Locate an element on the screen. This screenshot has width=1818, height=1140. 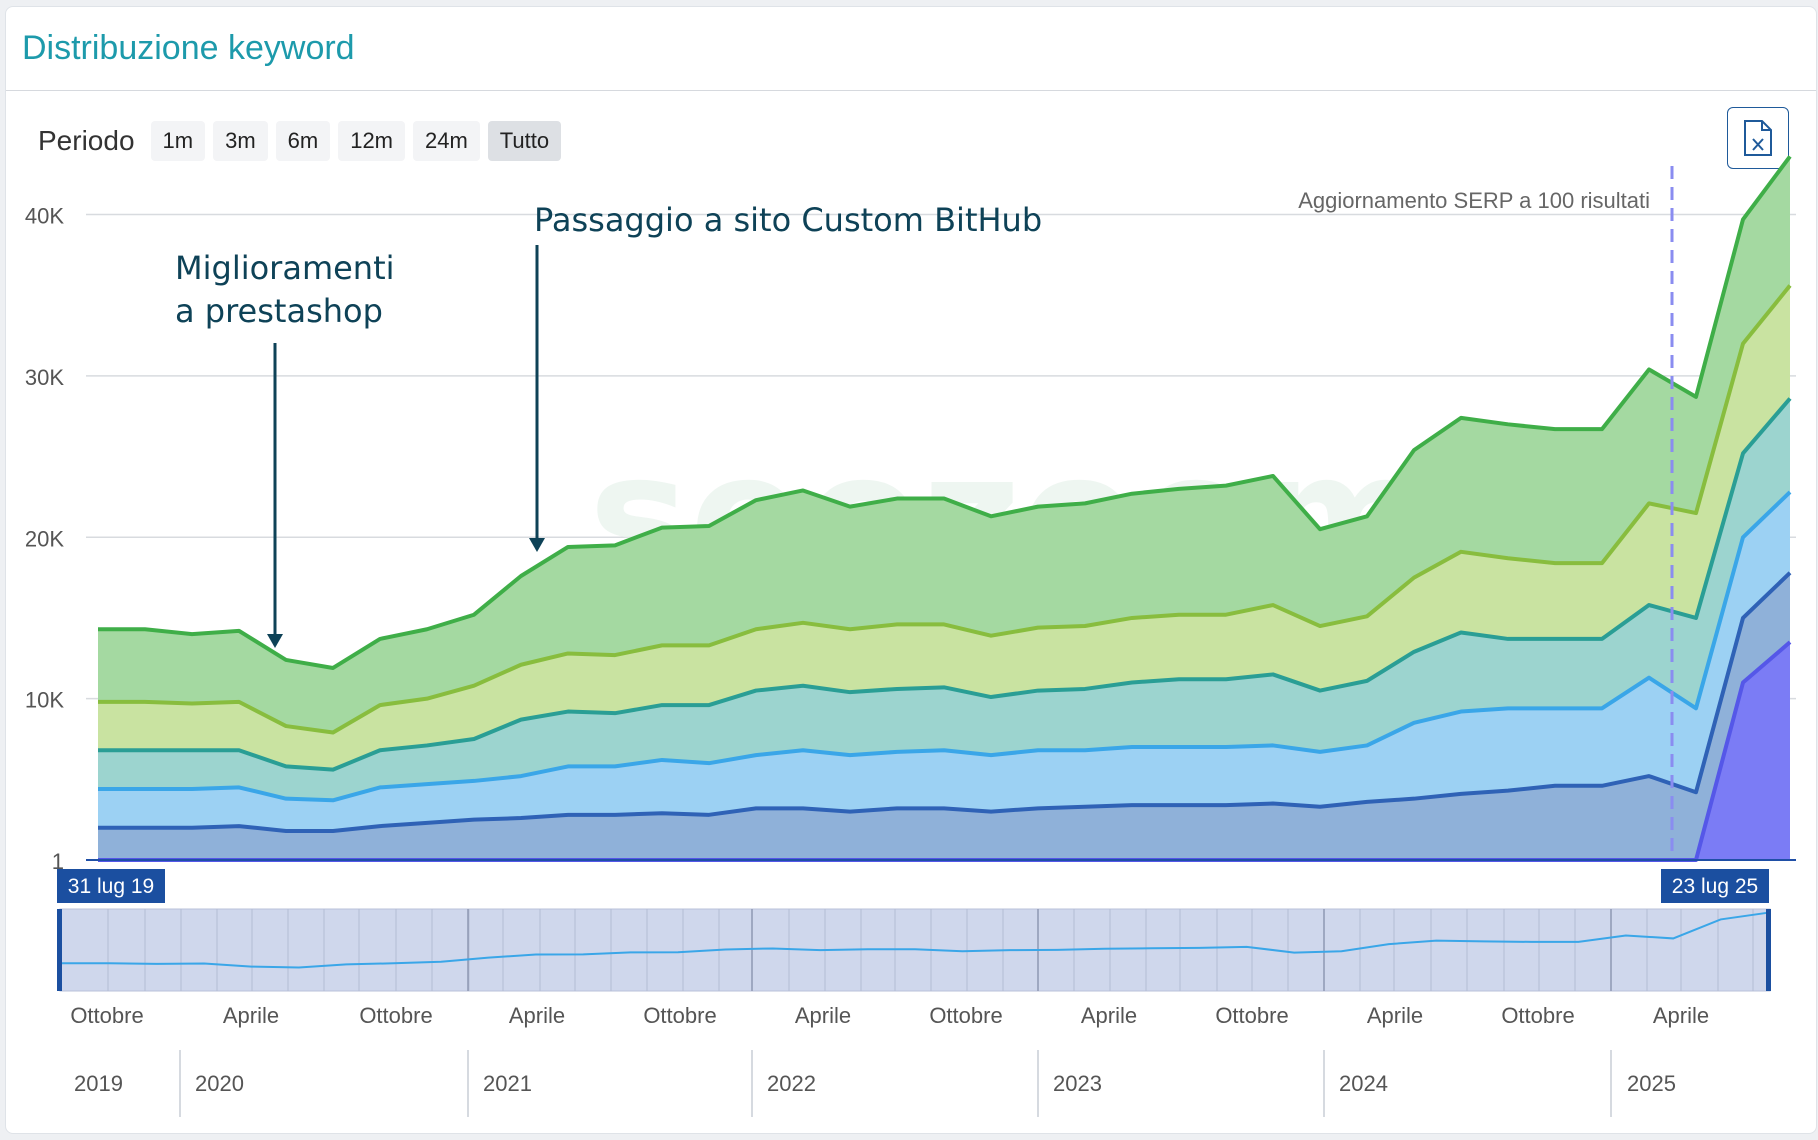
excel-export-icon is located at coordinates (1758, 138).